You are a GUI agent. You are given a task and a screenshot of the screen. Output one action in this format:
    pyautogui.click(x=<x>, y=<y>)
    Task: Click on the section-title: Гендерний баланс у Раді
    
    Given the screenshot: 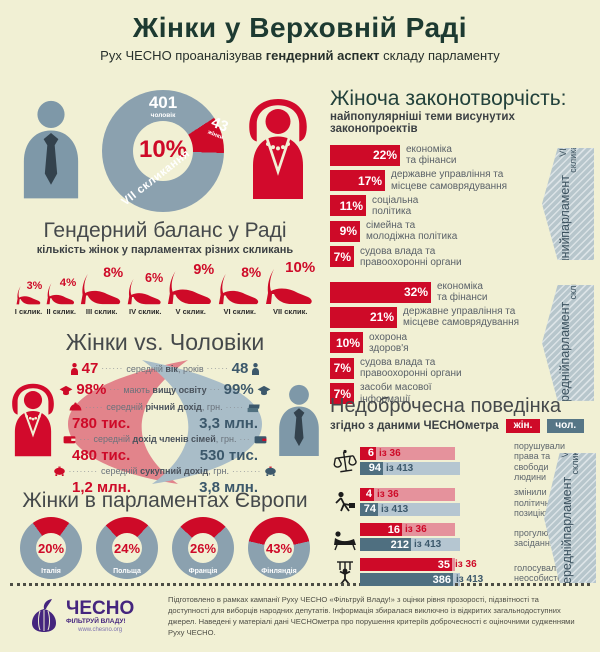 What is the action you would take?
    pyautogui.click(x=165, y=230)
    